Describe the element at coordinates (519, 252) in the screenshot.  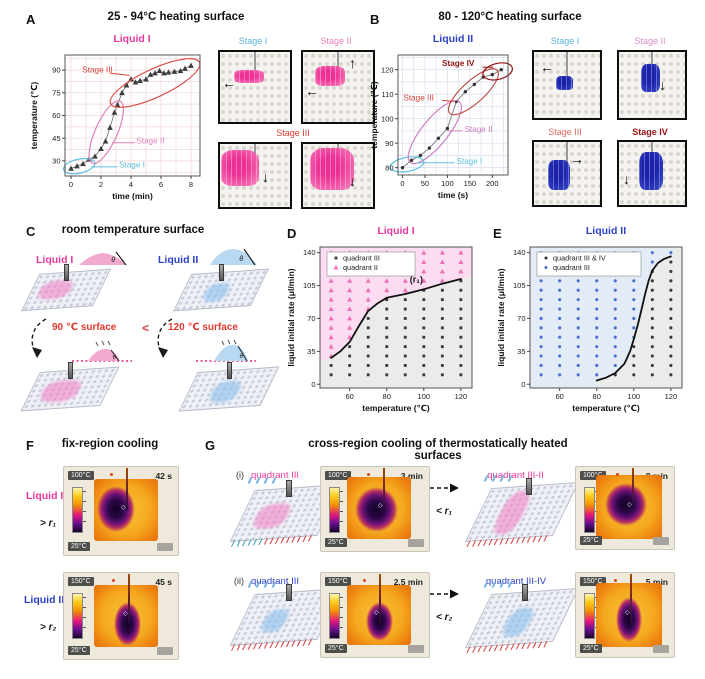
I see `y-tick-label: 140` at that location.